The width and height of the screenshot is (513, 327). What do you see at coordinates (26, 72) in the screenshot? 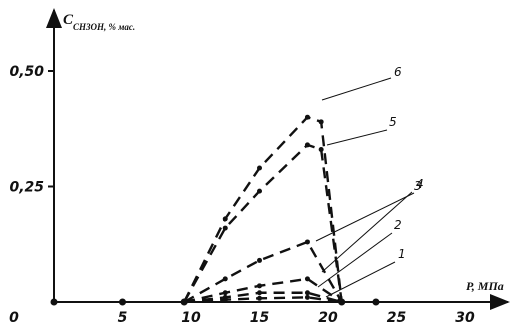
I see `y-tick-label-0,50: 0,50` at bounding box center [26, 72].